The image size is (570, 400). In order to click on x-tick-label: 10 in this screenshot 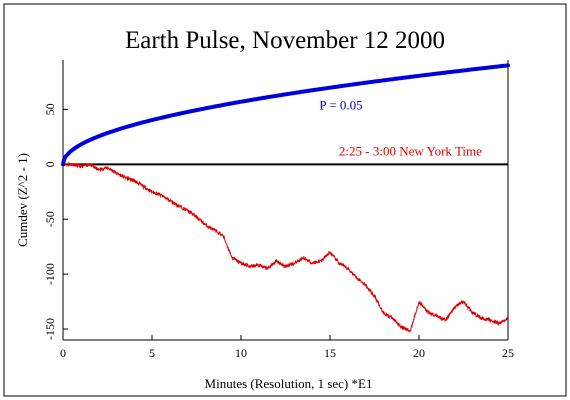, I will do `click(241, 353)`.